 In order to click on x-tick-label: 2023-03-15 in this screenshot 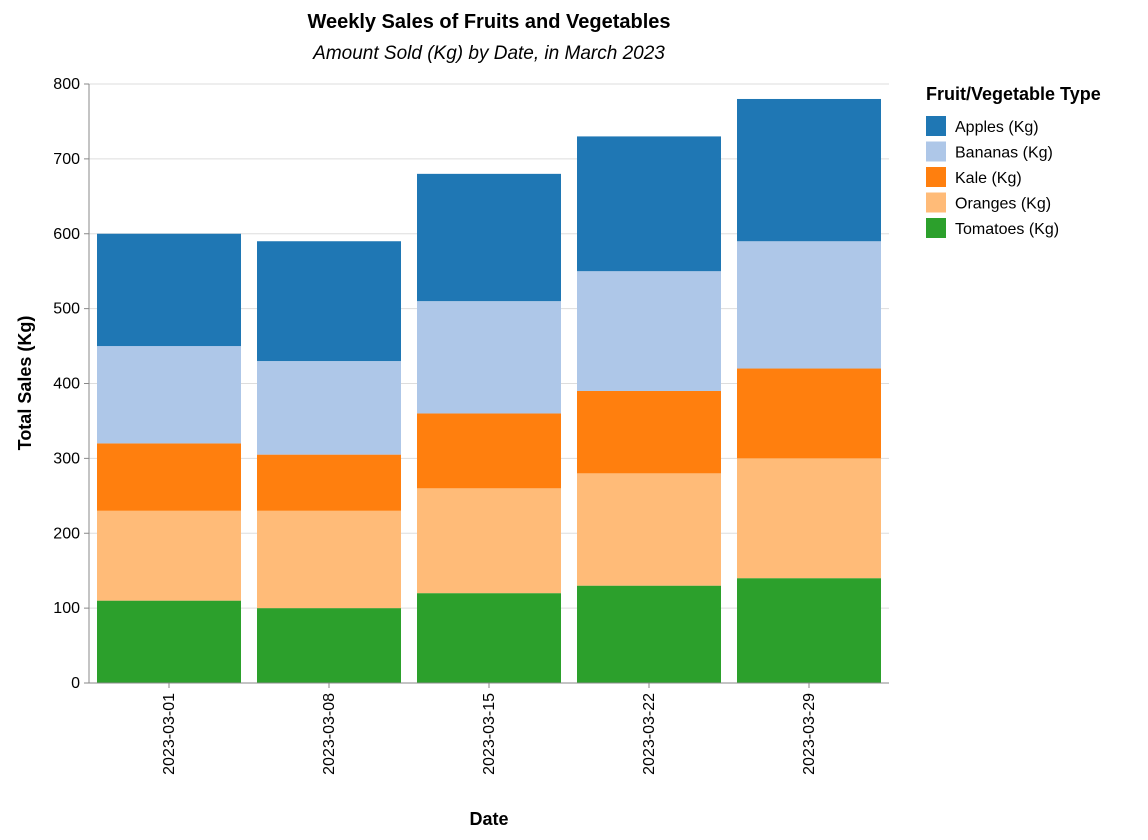, I will do `click(489, 734)`.